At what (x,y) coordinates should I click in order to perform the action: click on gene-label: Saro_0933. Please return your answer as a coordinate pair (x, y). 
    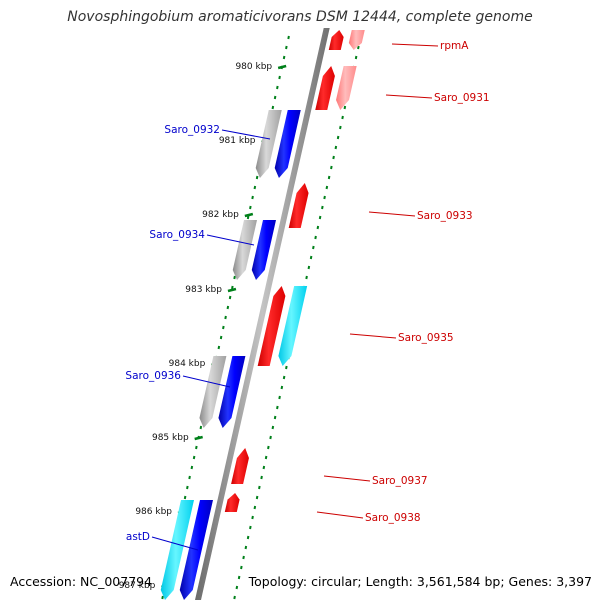
    Looking at the image, I should click on (445, 216).